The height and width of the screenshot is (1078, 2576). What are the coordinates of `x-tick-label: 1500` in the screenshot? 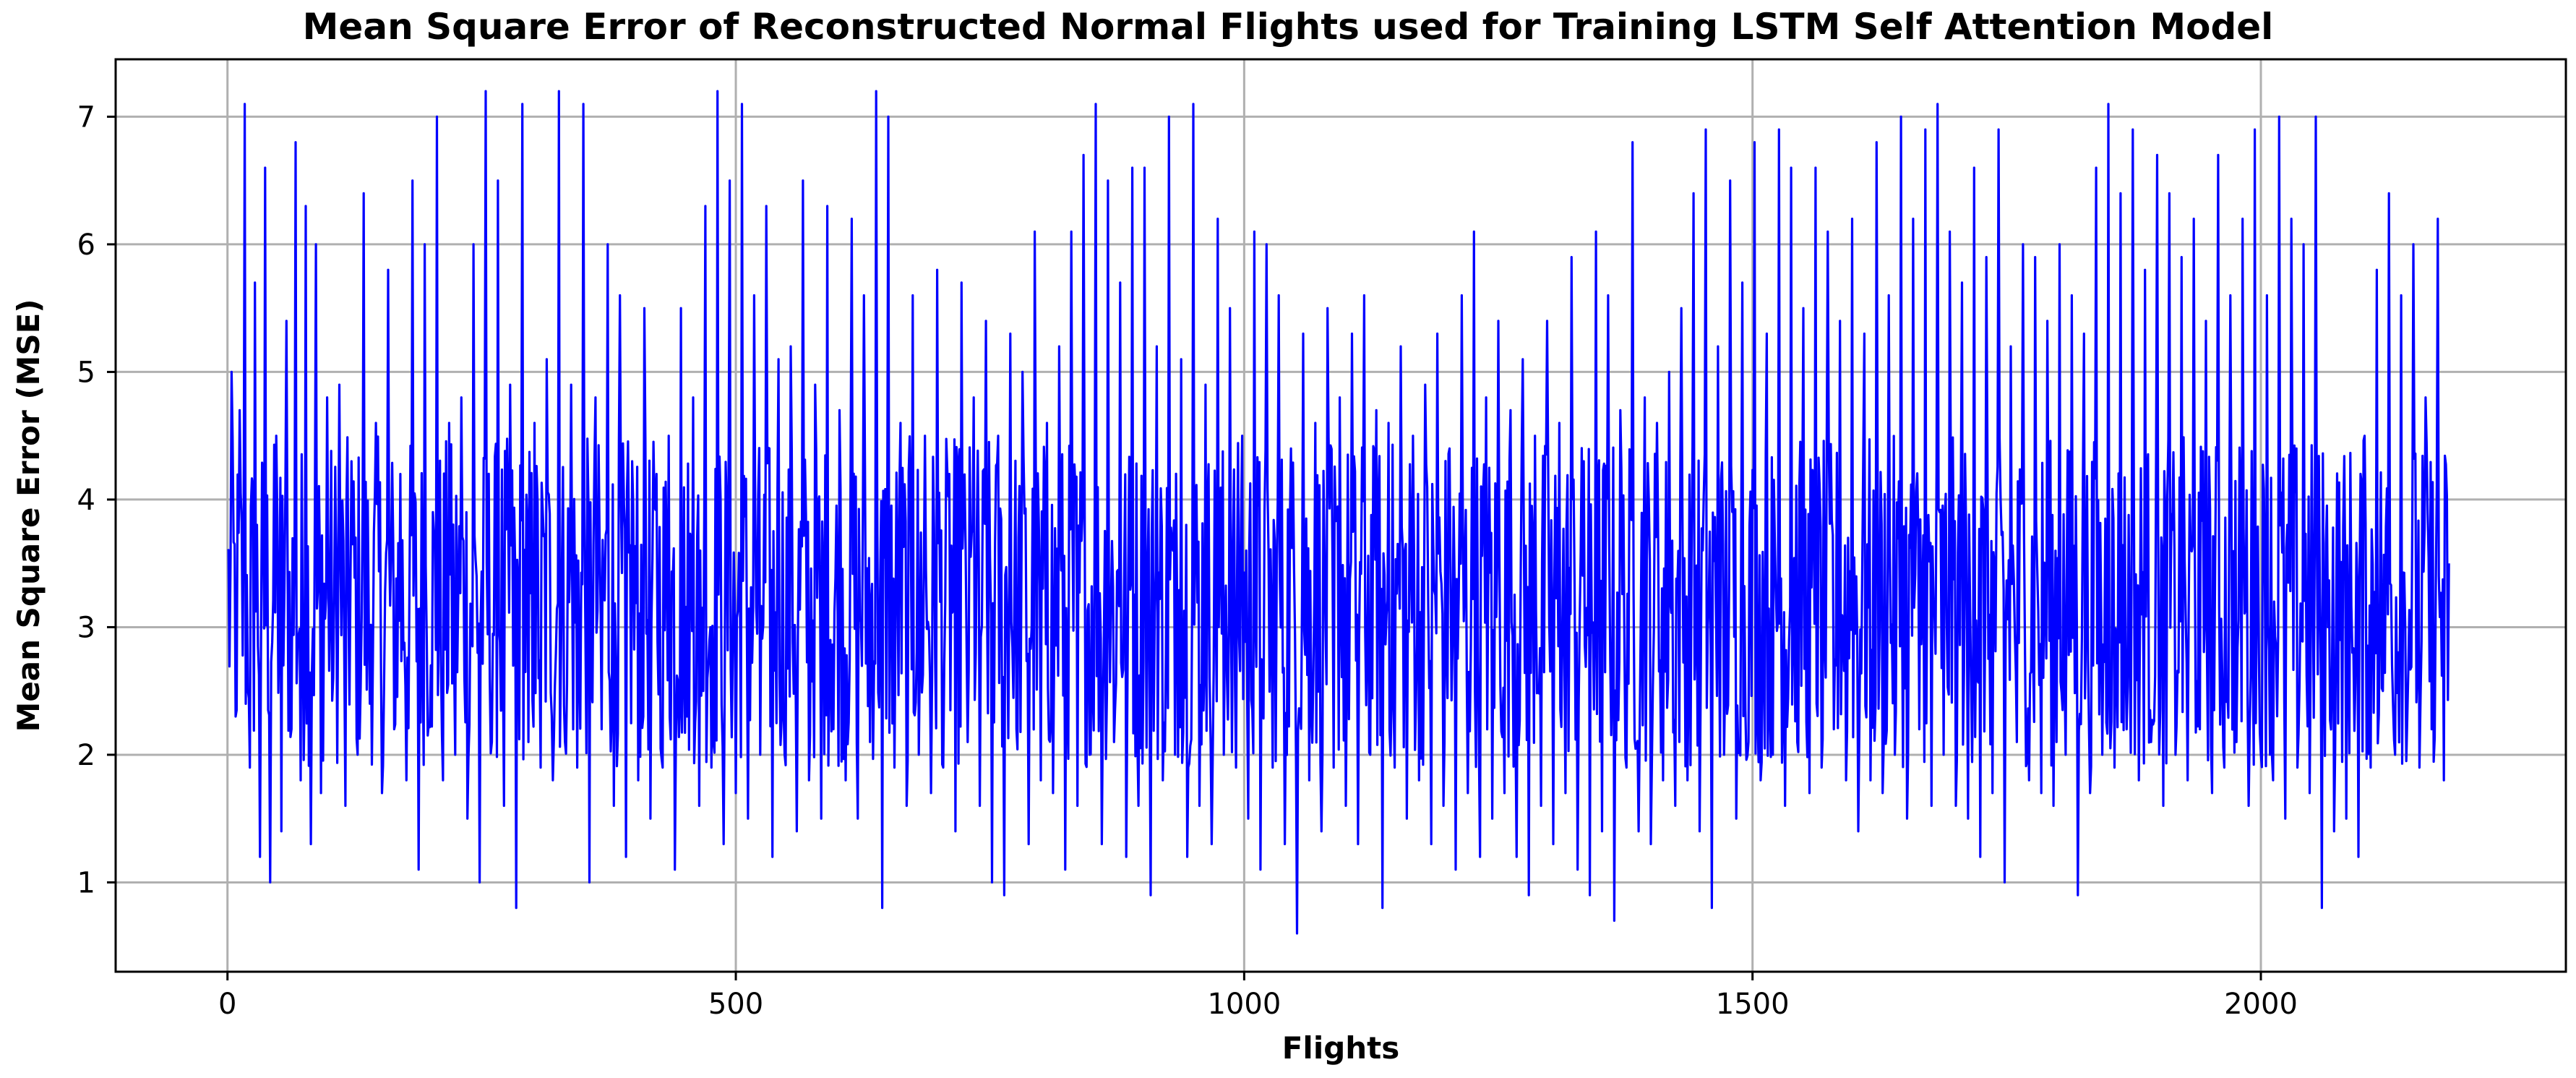 It's located at (1753, 1005).